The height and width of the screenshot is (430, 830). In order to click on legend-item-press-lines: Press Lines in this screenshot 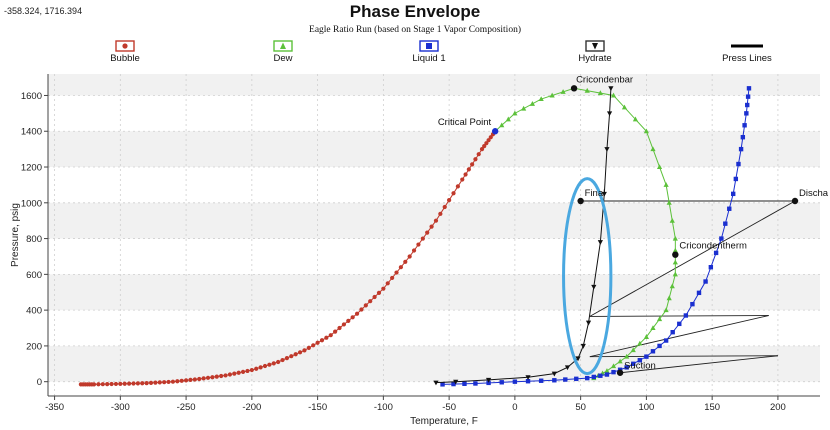, I will do `click(747, 52)`.